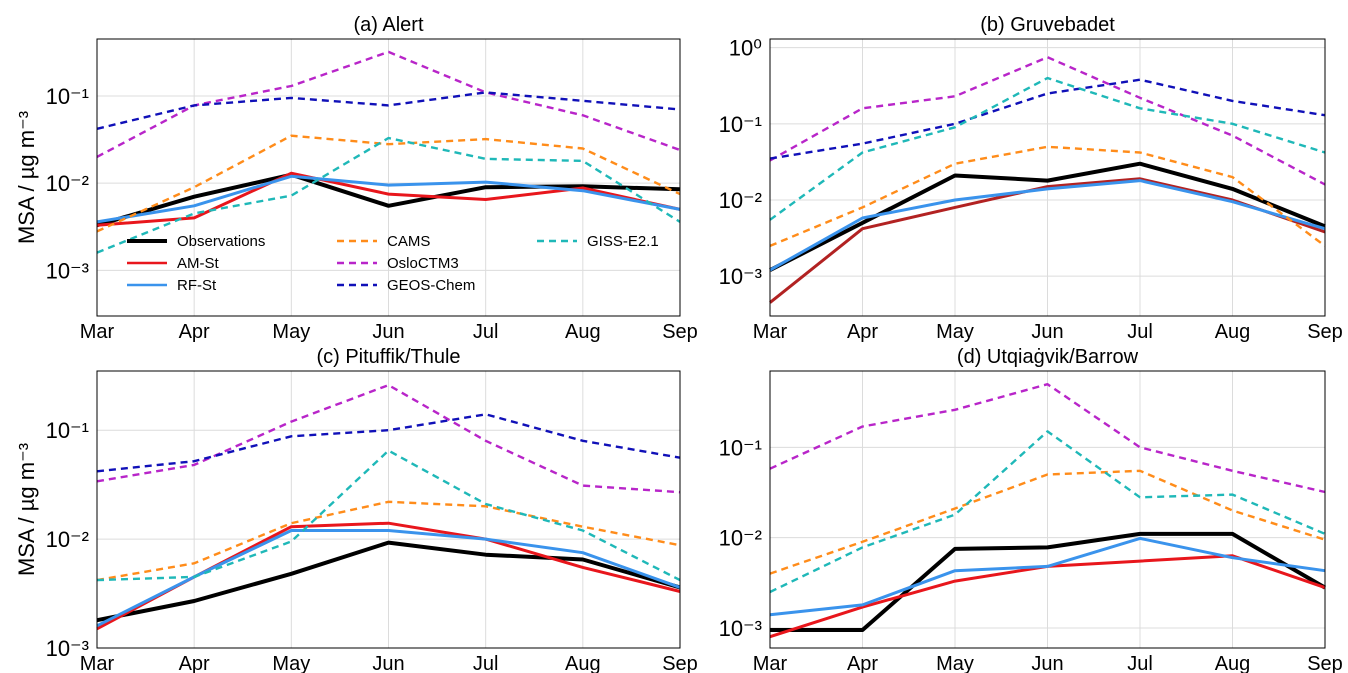 This screenshot has height=673, width=1348. Describe the element at coordinates (197, 285) in the screenshot. I see `legend-label: RF-St` at that location.